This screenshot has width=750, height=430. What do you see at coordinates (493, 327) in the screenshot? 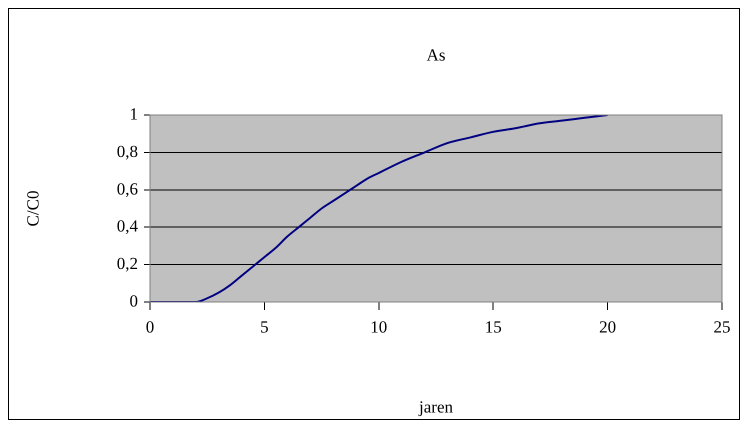
I see `x-tick-label: 15` at bounding box center [493, 327].